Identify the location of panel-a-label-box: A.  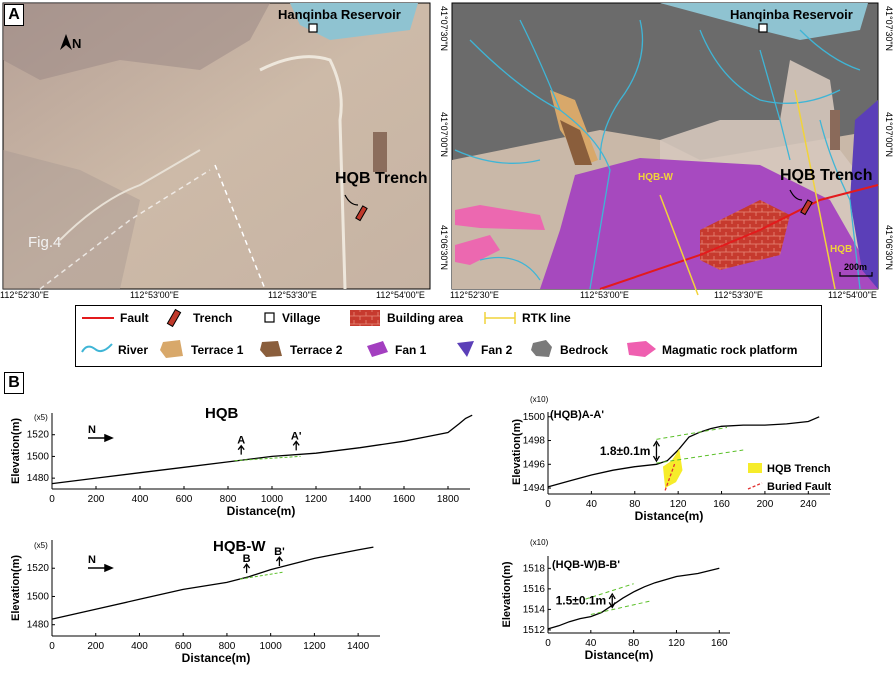
(14, 15).